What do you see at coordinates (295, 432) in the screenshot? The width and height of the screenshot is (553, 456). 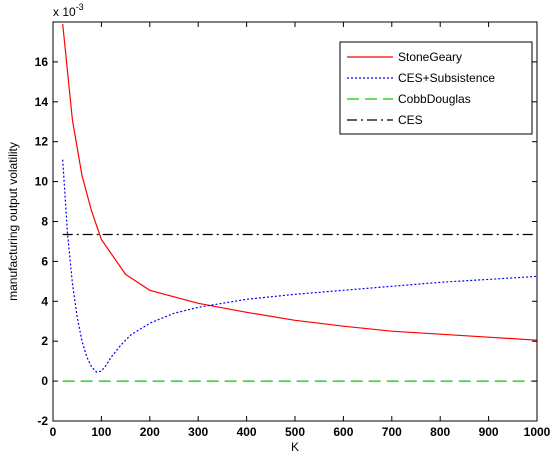 I see `x-tick-label: 500` at bounding box center [295, 432].